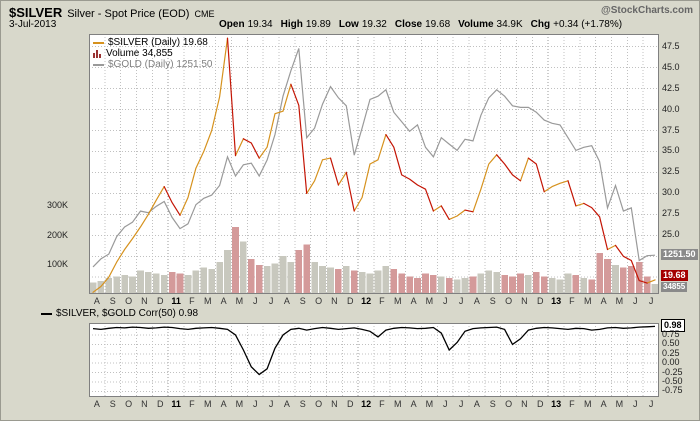 The width and height of the screenshot is (700, 421). I want to click on axis-tick-label: 47.5, so click(671, 45).